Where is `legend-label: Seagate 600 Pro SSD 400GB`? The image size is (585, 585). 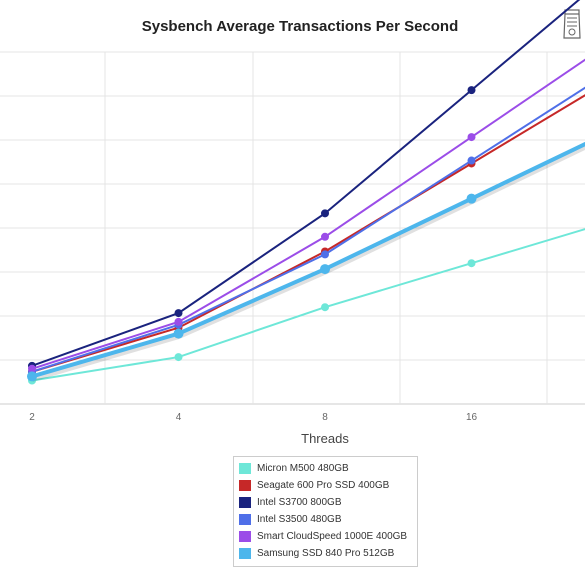
legend-label: Seagate 600 Pro SSD 400GB is located at coordinates (323, 485).